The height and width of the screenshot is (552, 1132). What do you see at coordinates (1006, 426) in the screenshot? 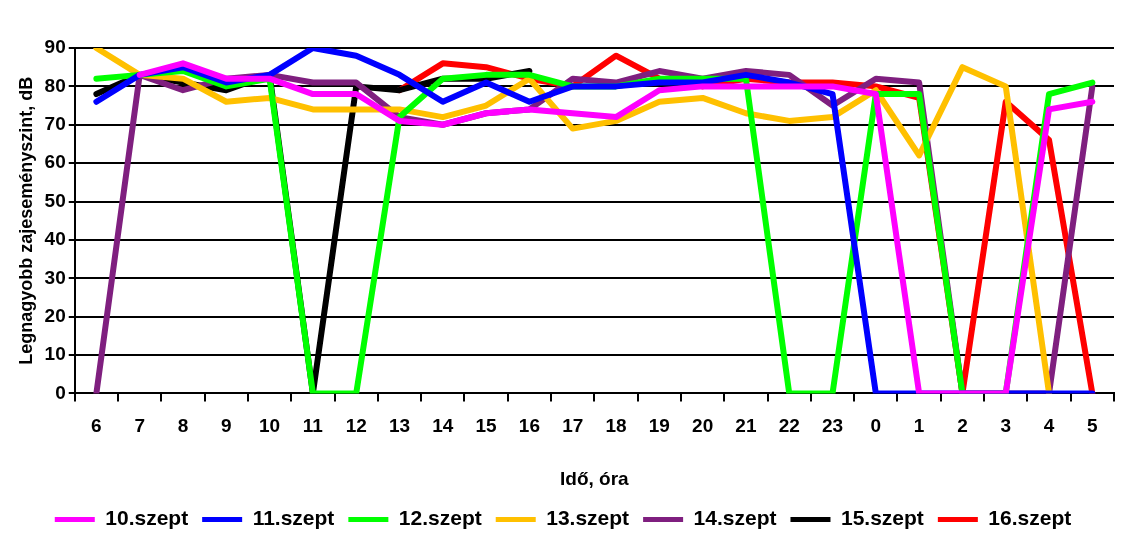
I see `x-tick-label: 3` at bounding box center [1006, 426].